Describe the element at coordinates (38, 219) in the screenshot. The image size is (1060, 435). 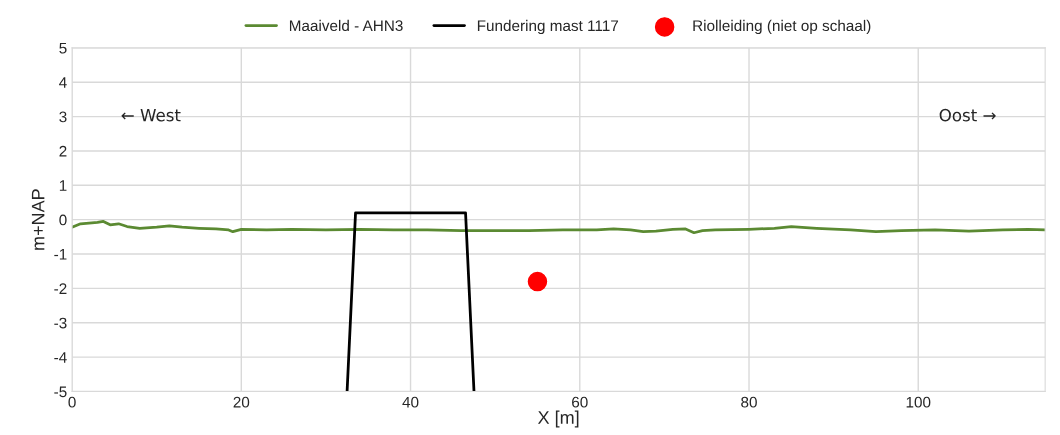
I see `y-axis-title: m+NAP` at that location.